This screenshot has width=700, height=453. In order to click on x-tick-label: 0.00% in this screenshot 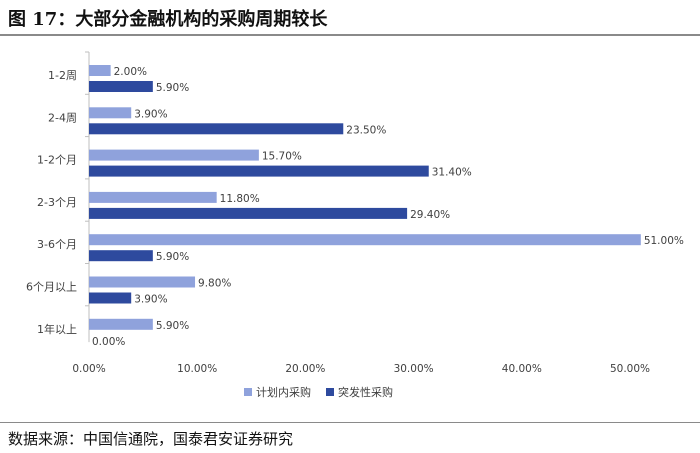, I will do `click(88, 369)`.